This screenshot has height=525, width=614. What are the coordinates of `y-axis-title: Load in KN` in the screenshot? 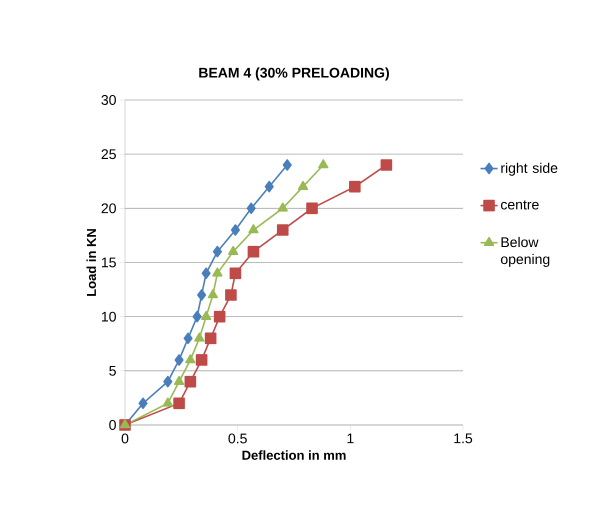 It's located at (91, 262).